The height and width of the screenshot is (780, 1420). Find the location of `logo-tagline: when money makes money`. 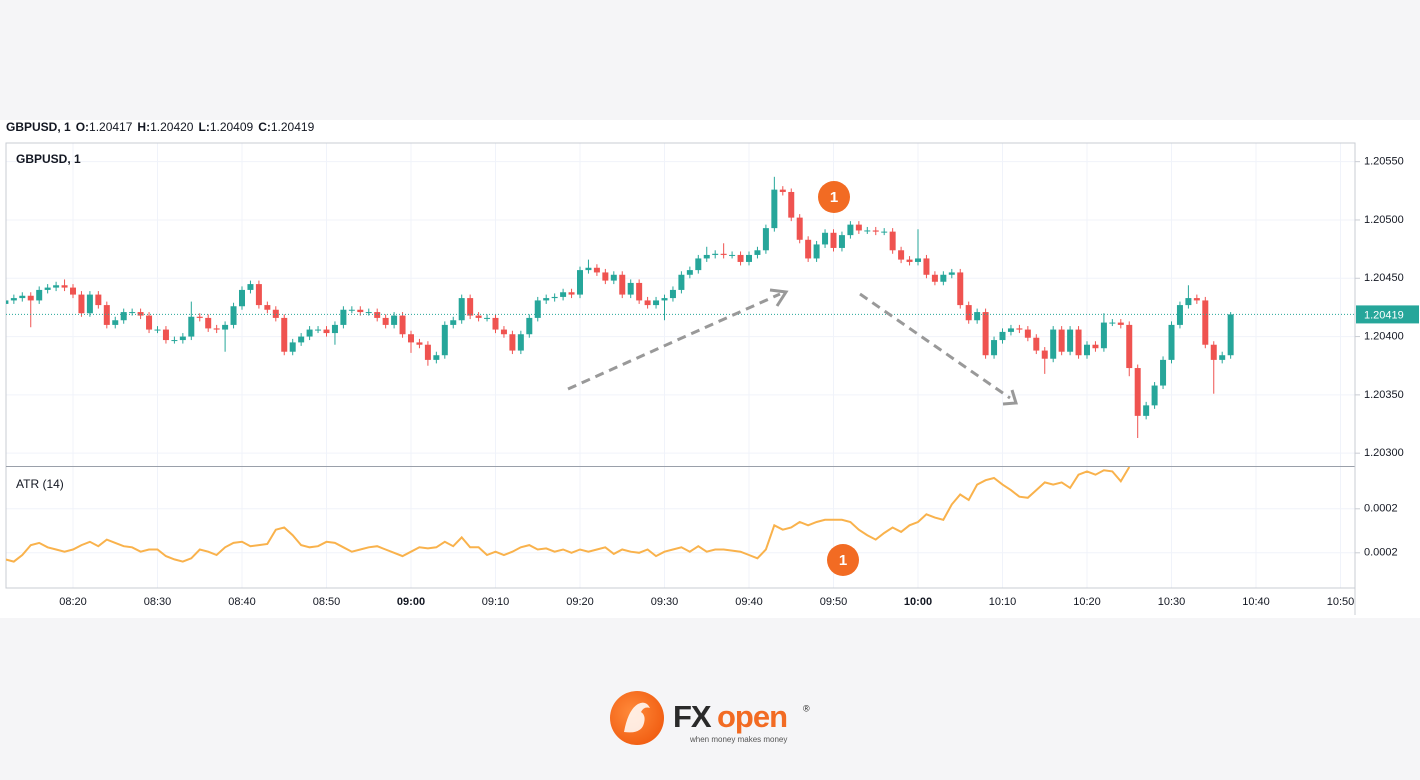

logo-tagline: when money makes money is located at coordinates (738, 739).